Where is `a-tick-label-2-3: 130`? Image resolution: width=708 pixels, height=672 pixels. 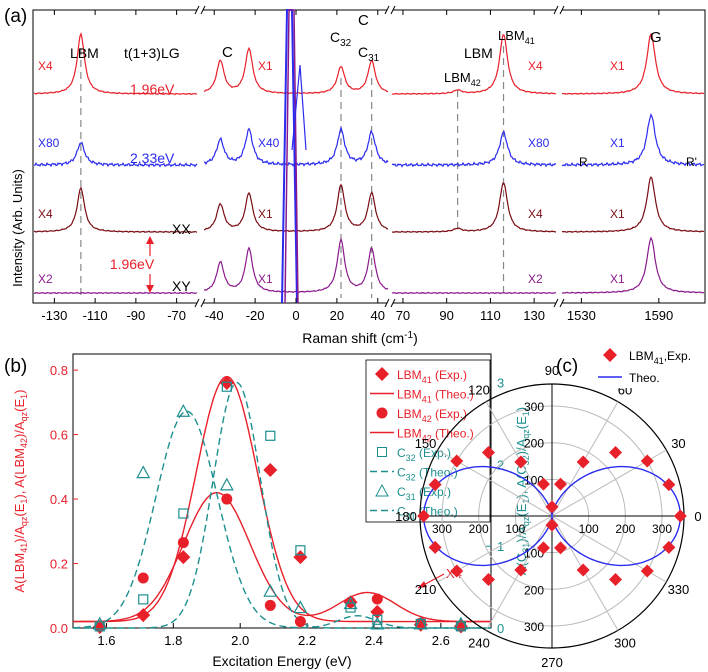
a-tick-label-2-3: 130 is located at coordinates (534, 315).